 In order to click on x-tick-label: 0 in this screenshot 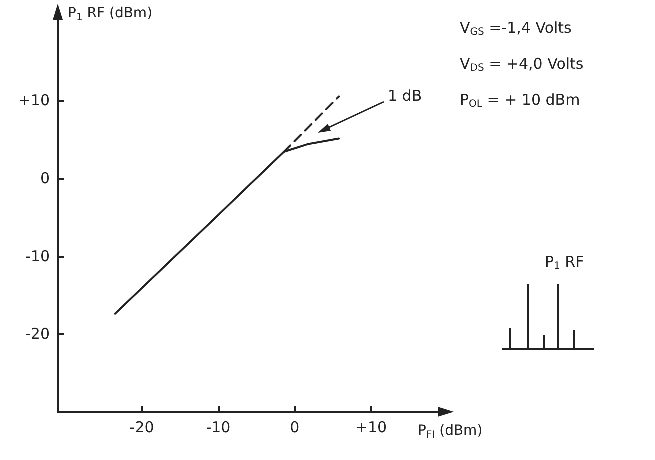, I will do `click(295, 427)`.